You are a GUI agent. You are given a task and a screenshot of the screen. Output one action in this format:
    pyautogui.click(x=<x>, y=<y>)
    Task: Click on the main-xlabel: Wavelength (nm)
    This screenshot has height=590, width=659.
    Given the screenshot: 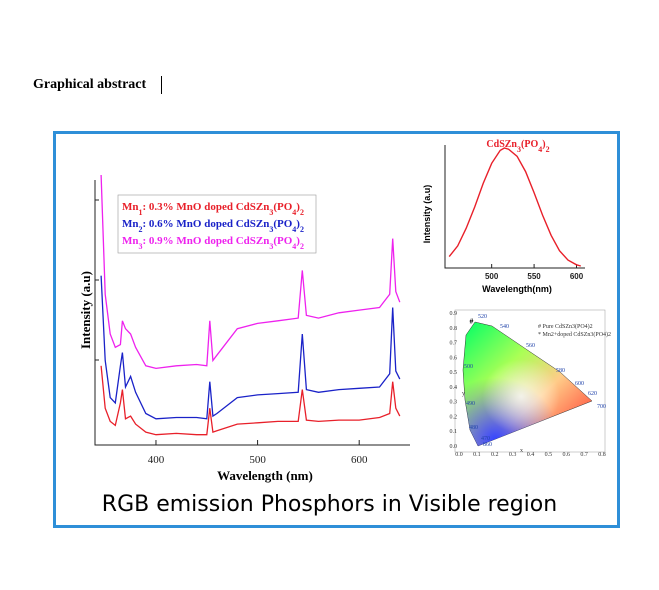 What is the action you would take?
    pyautogui.click(x=265, y=475)
    